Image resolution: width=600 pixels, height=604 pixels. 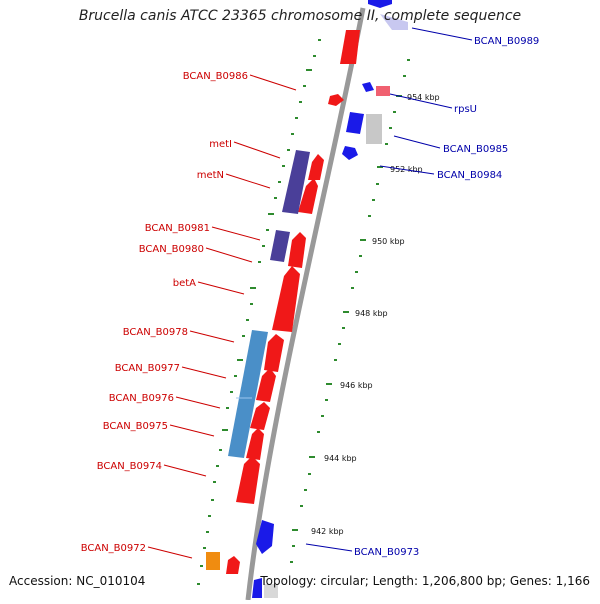 What do you see at coordinates (210, 175) in the screenshot?
I see `gene-label: metN` at bounding box center [210, 175].